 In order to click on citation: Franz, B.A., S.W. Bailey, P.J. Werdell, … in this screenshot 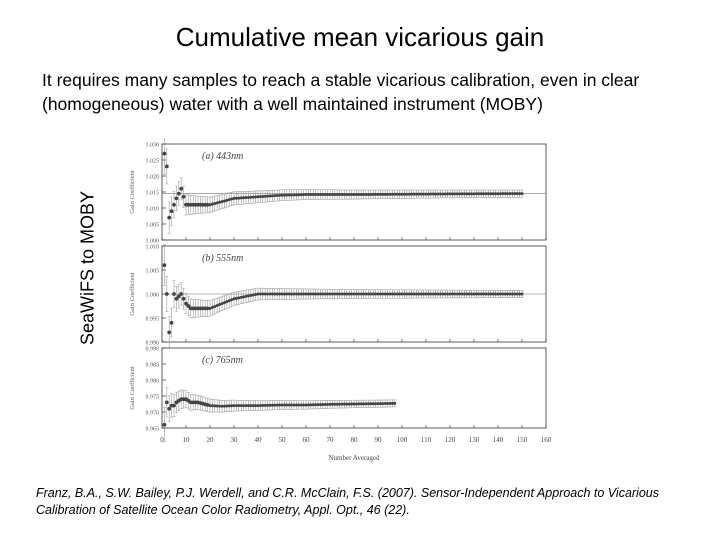, I will do `click(347, 501)`.